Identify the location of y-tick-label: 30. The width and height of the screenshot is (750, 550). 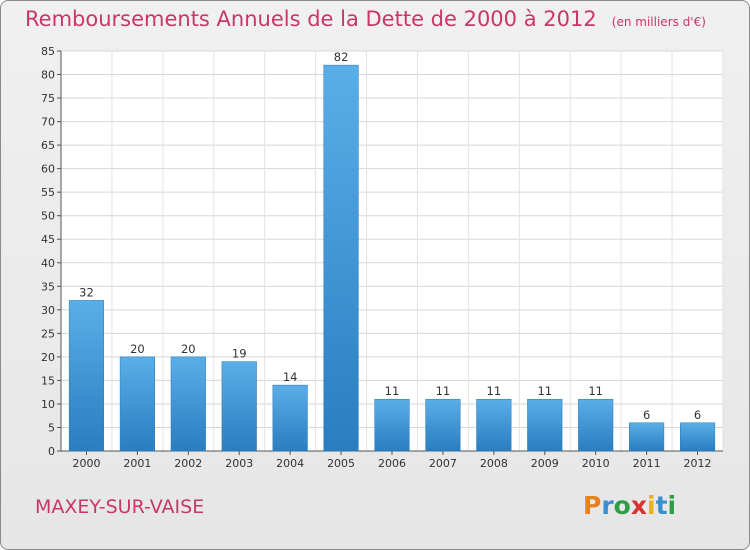
(48, 310).